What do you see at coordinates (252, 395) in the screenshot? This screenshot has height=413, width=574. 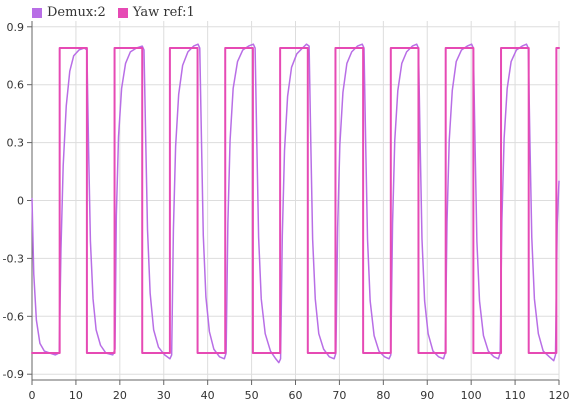 I see `x-tick-label: 50` at bounding box center [252, 395].